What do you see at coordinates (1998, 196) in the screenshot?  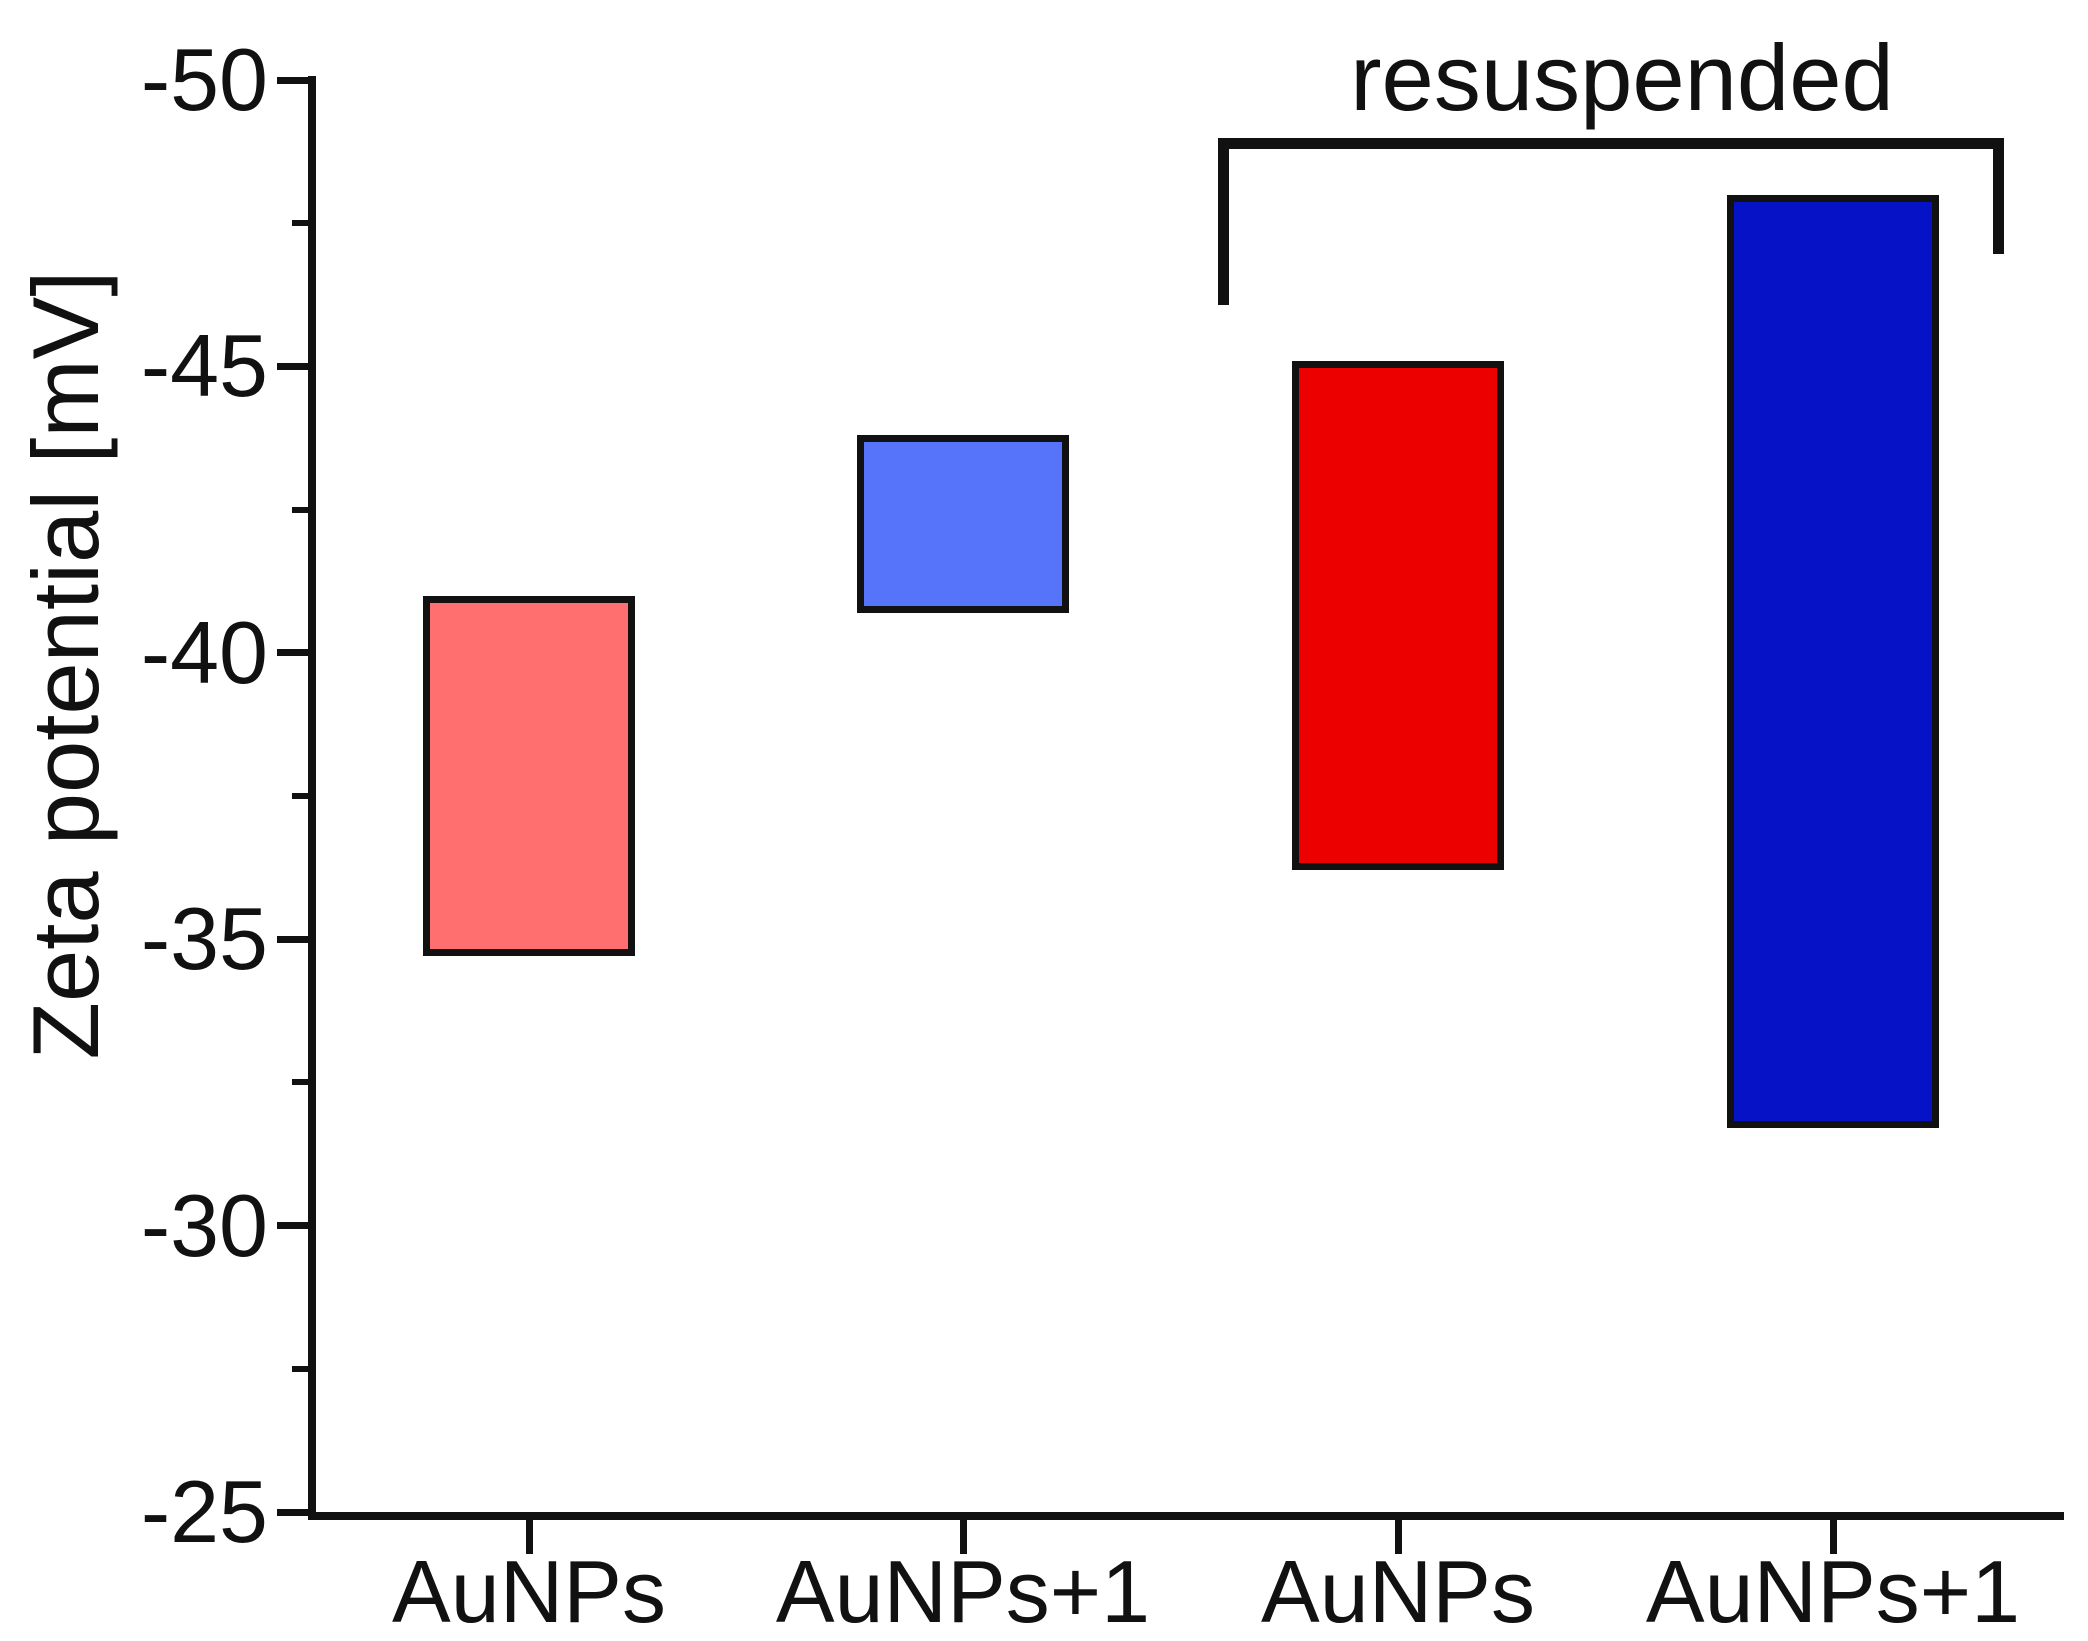 I see `resuspended-bracket-right-arm` at bounding box center [1998, 196].